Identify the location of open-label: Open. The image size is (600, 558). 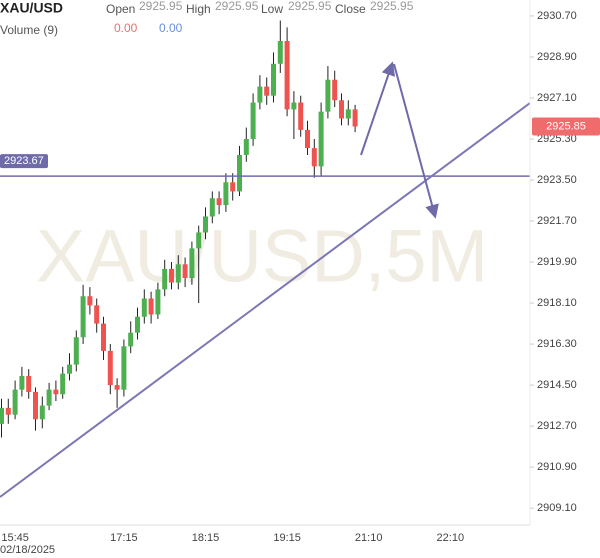
(120, 9).